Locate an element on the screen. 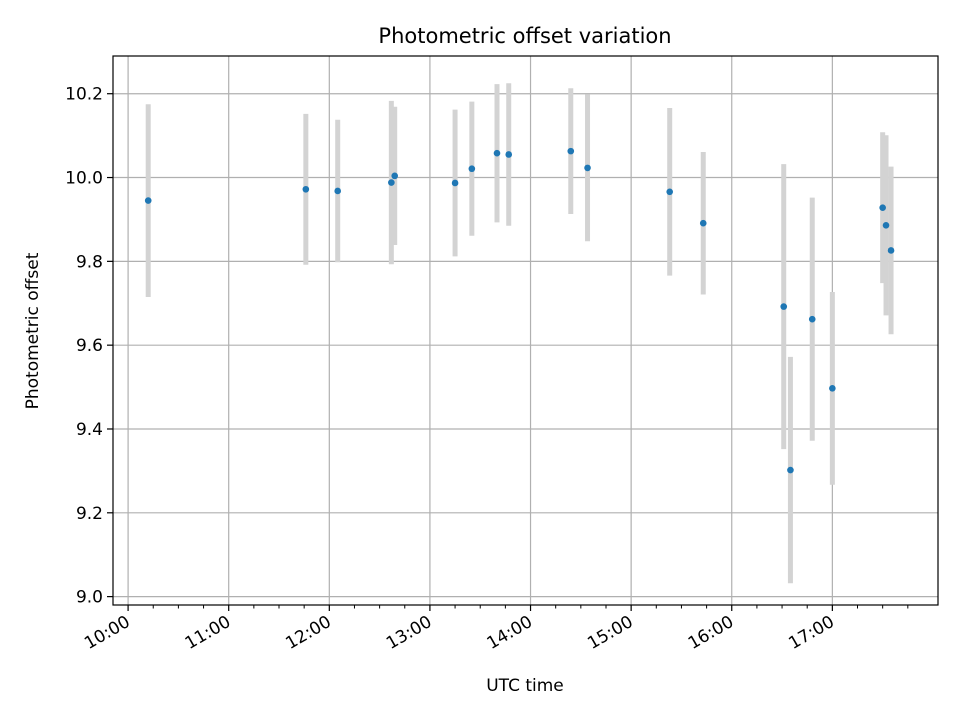 The image size is (960, 720). y-tick-label: 9.0 is located at coordinates (89, 598).